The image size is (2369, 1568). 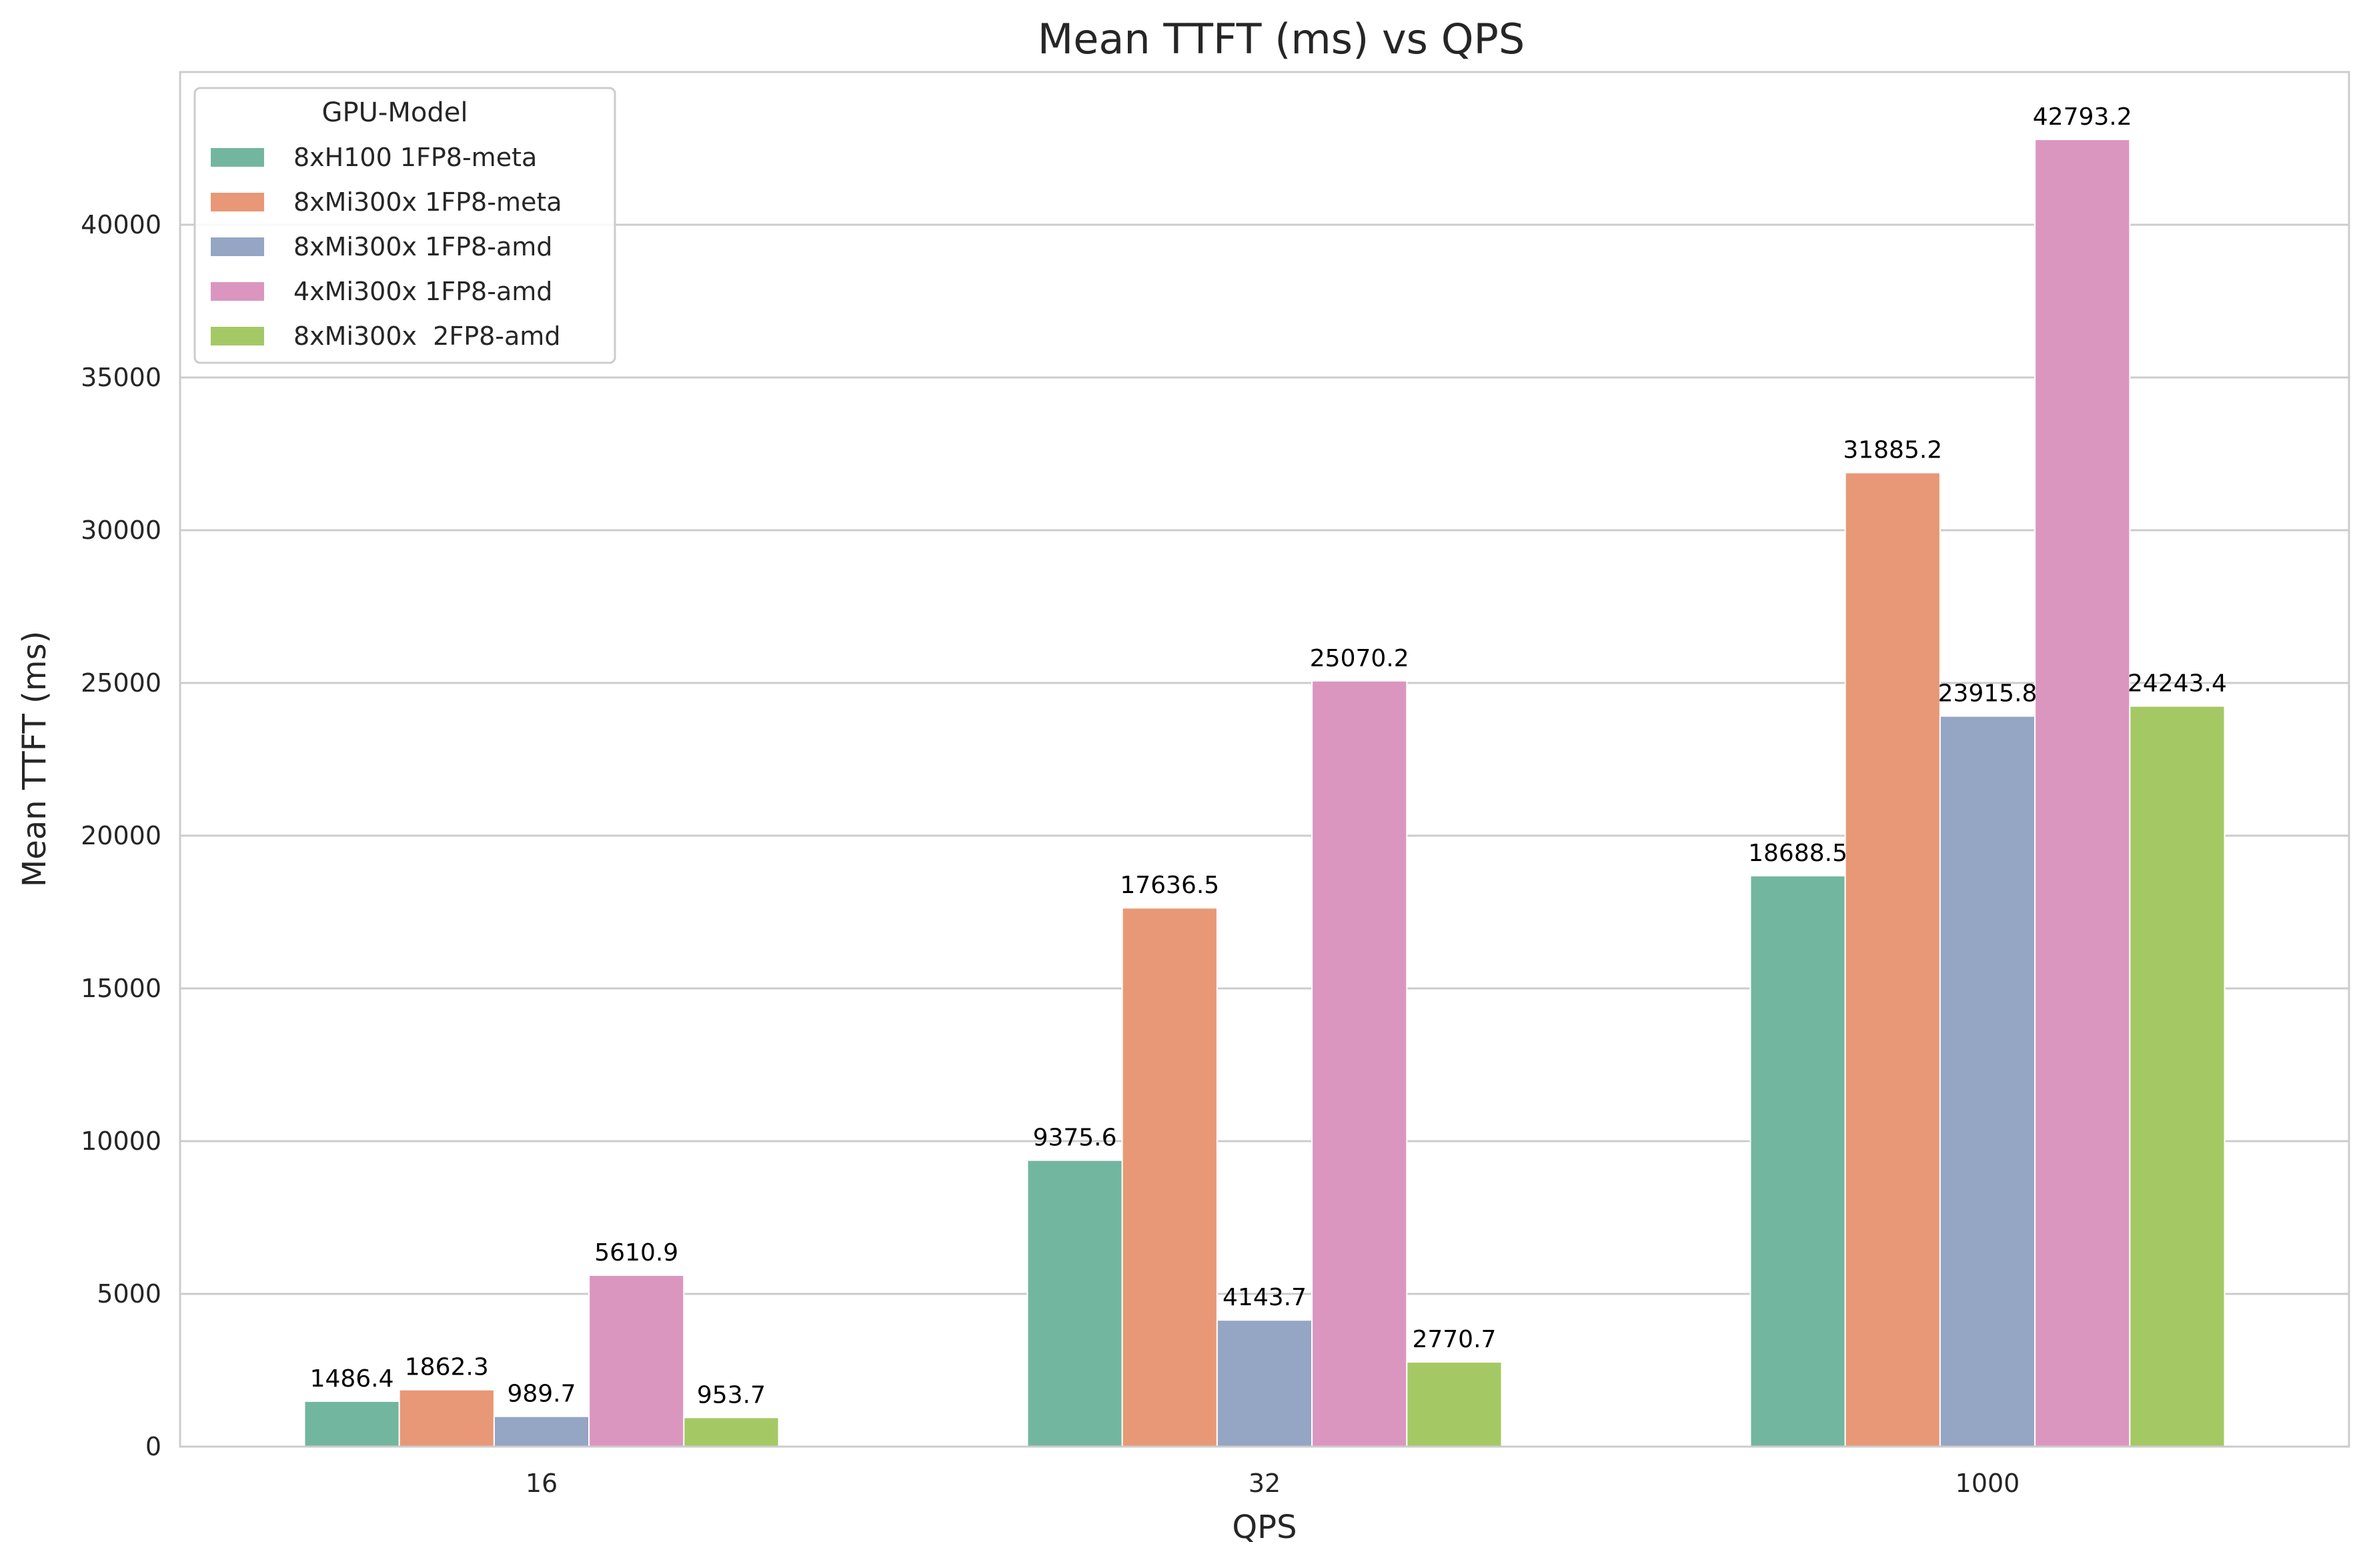 What do you see at coordinates (1359, 1064) in the screenshot?
I see `bar-series3-cat1` at bounding box center [1359, 1064].